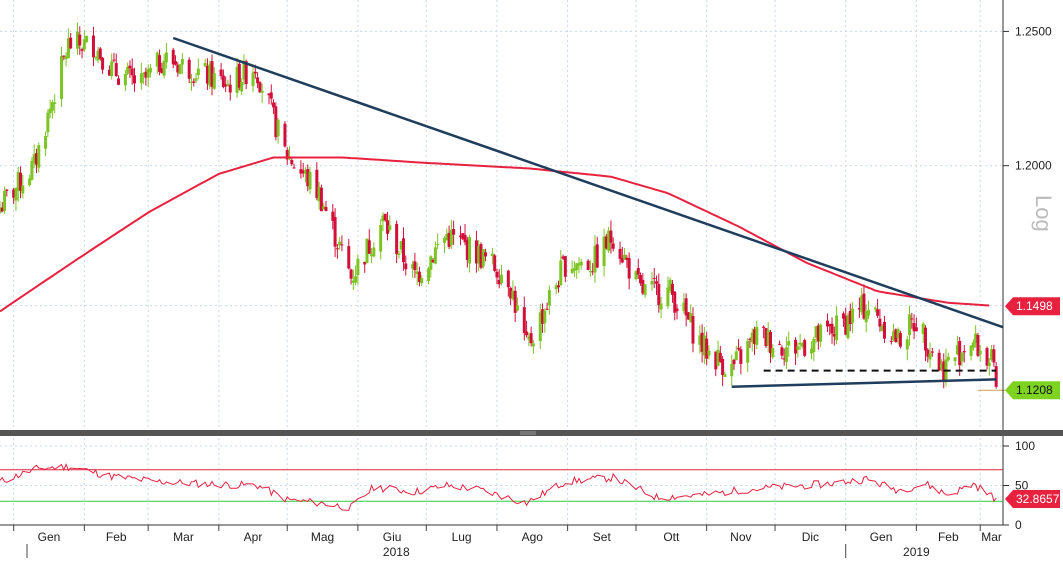 The width and height of the screenshot is (1063, 563). I want to click on x-month-label: Lug, so click(462, 537).